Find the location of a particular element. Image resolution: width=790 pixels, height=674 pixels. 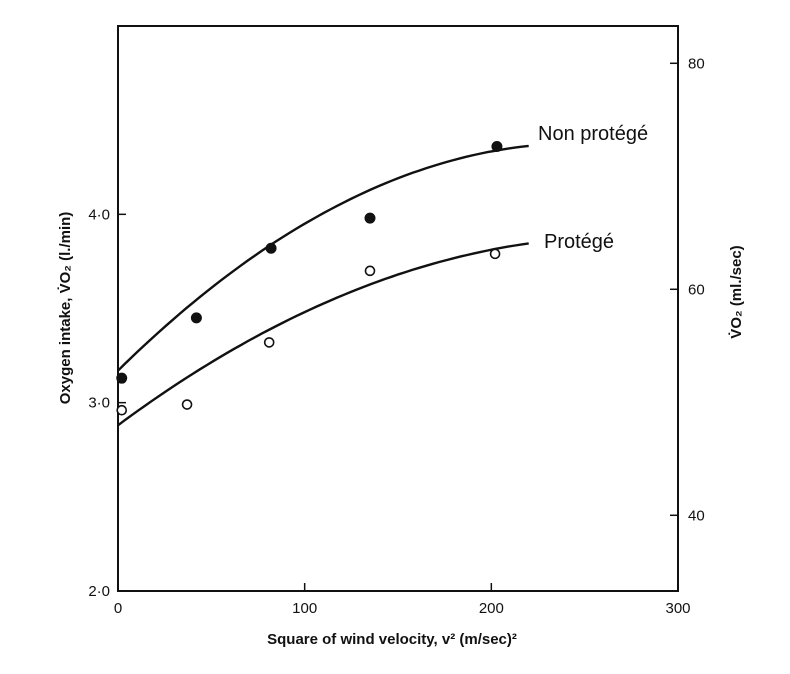

x-tick-label: 300 is located at coordinates (677, 608).